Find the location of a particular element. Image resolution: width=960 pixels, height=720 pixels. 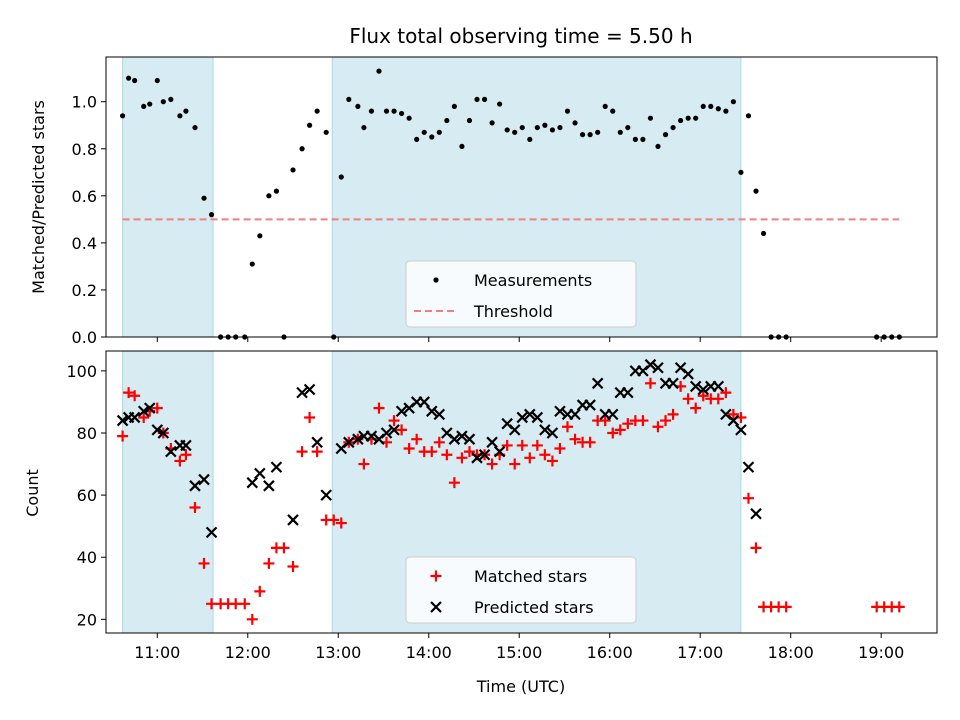

x-tick-label: 16:00 is located at coordinates (610, 652).